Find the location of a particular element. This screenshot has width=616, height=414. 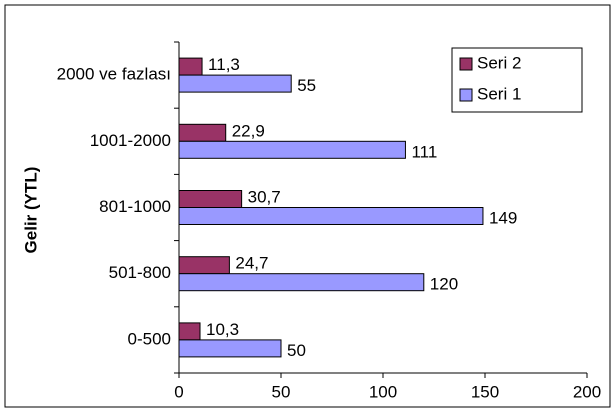

y-tick-label: 2000 ve fazlası is located at coordinates (114, 74).